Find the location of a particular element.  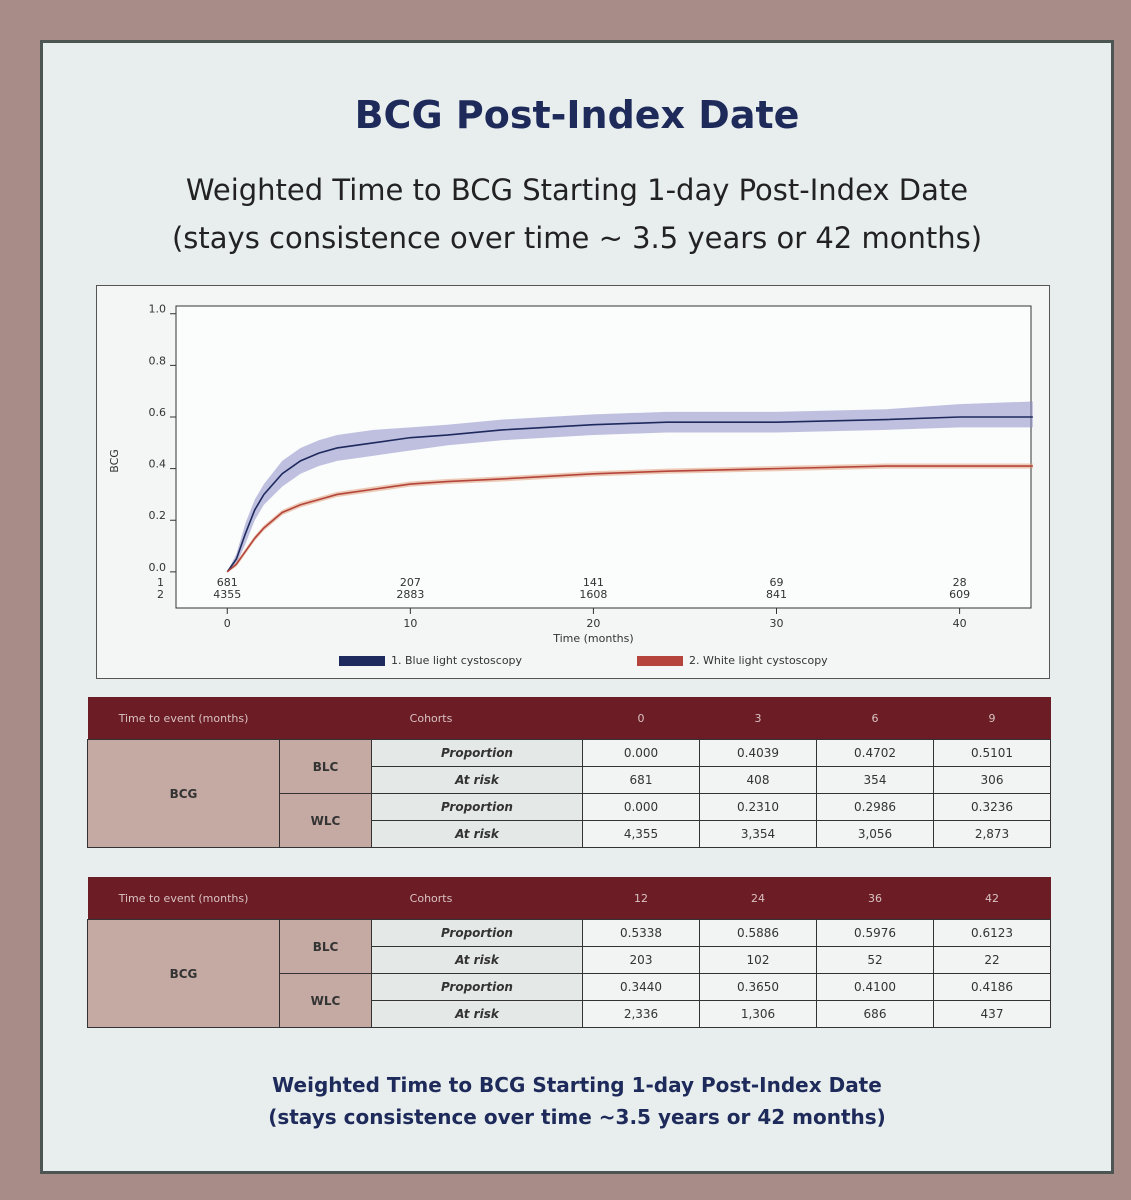

table-row: At risk 681 408 354 306 is located at coordinates (569, 780).